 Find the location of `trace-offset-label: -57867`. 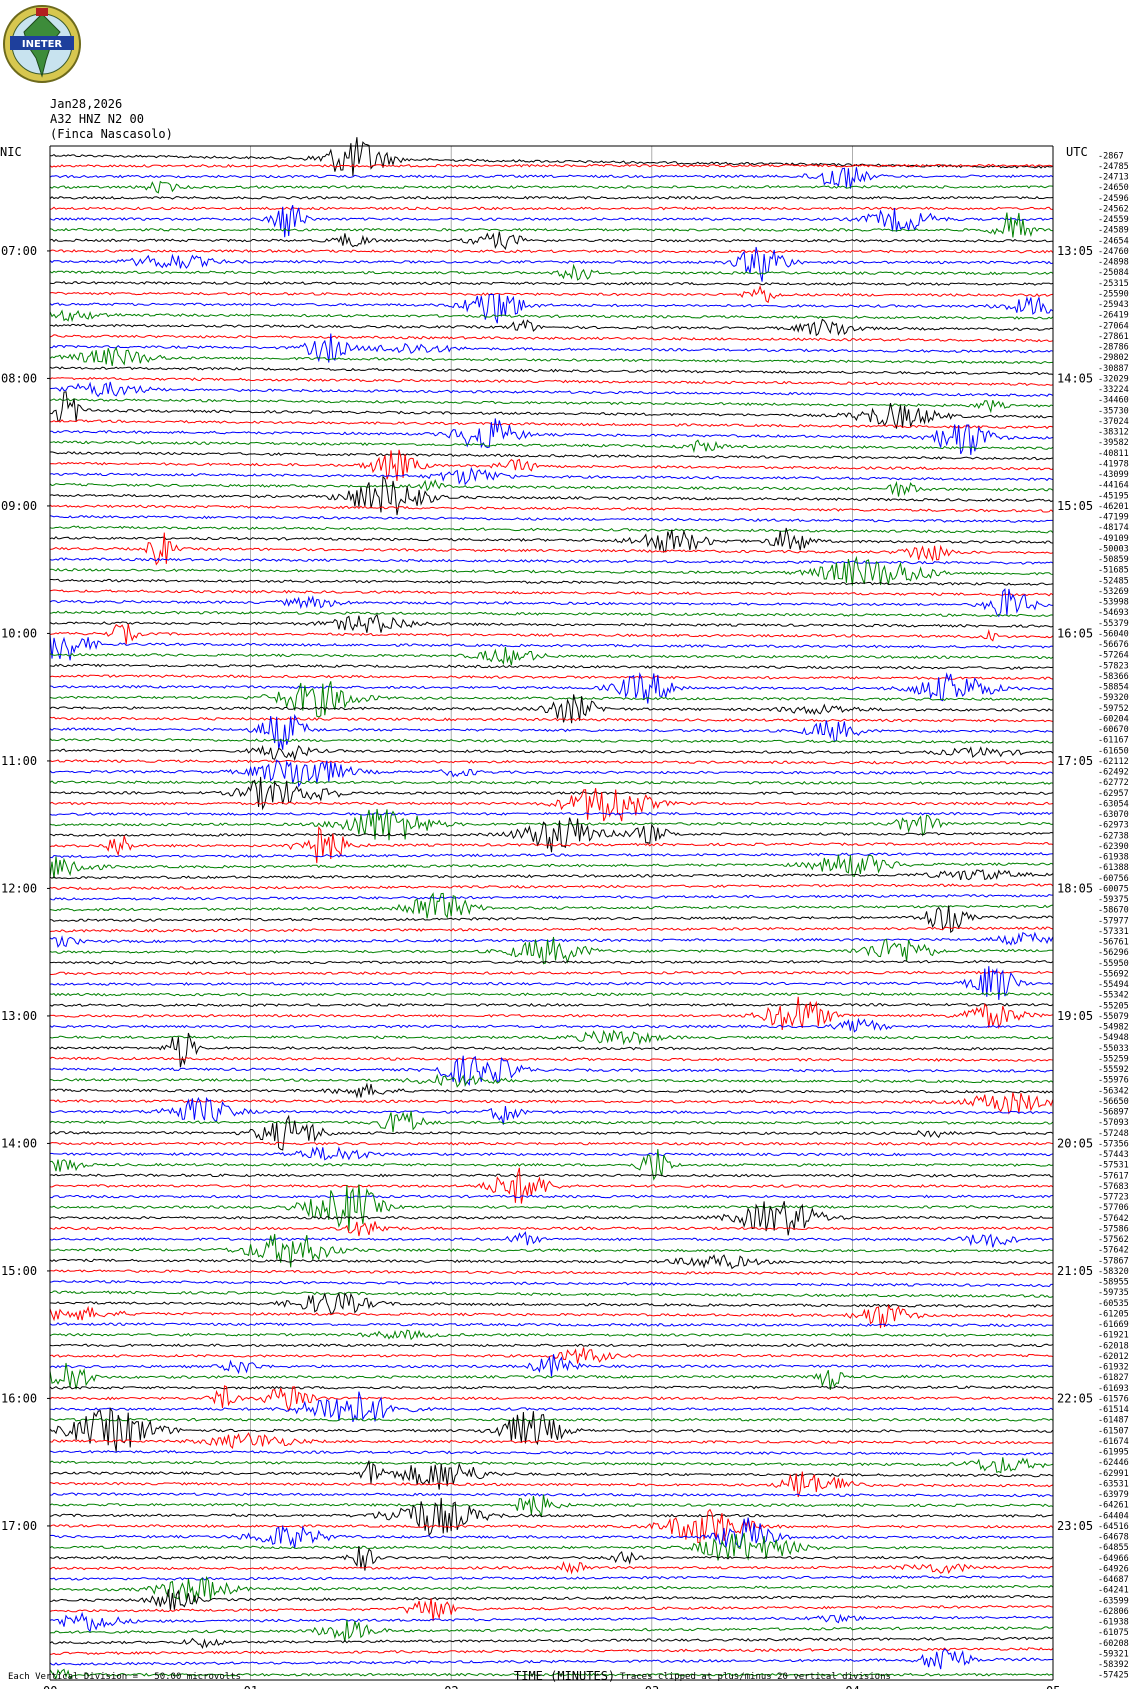

trace-offset-label: -57867 is located at coordinates (1113, 1261).